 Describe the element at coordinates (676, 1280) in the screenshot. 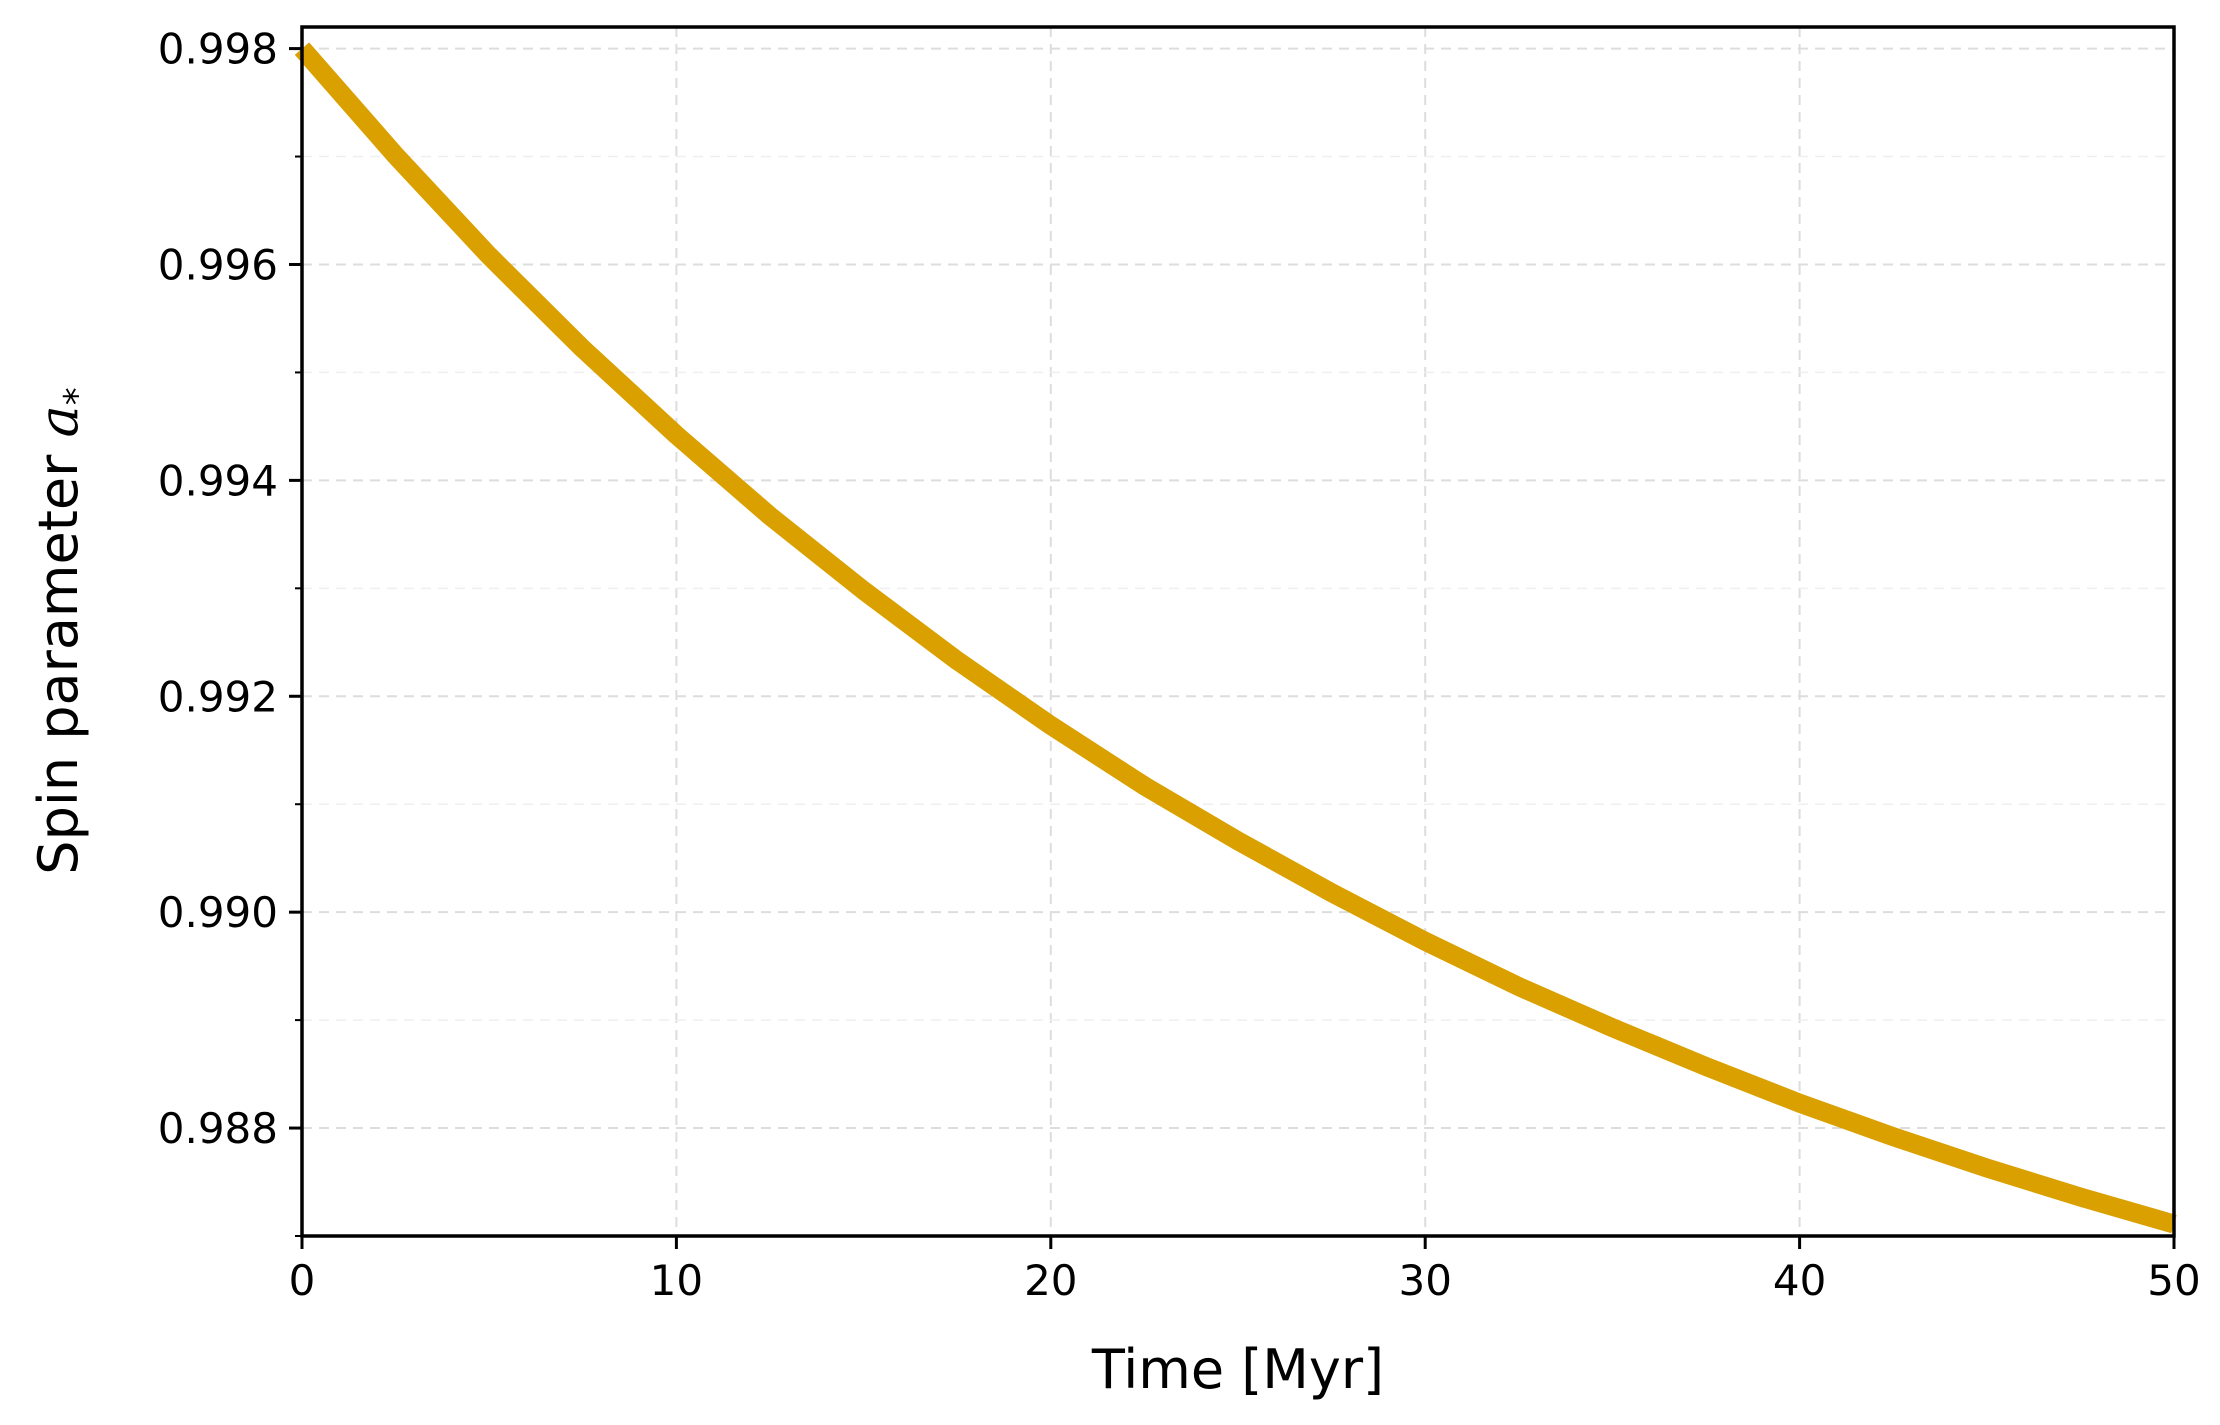

I see `x-tick-label: 10` at that location.